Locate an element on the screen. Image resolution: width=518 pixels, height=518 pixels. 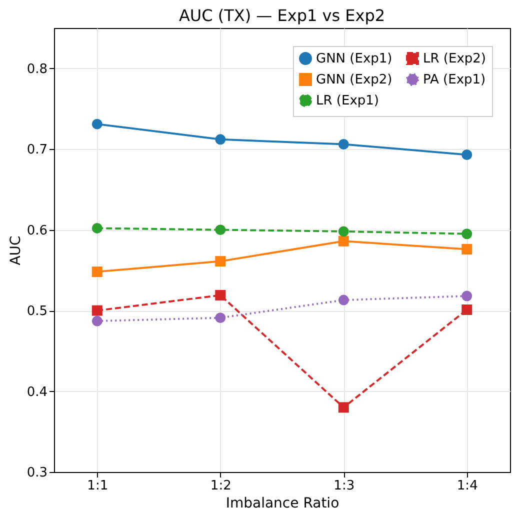
y-axis-title: AUC is located at coordinates (16, 250).